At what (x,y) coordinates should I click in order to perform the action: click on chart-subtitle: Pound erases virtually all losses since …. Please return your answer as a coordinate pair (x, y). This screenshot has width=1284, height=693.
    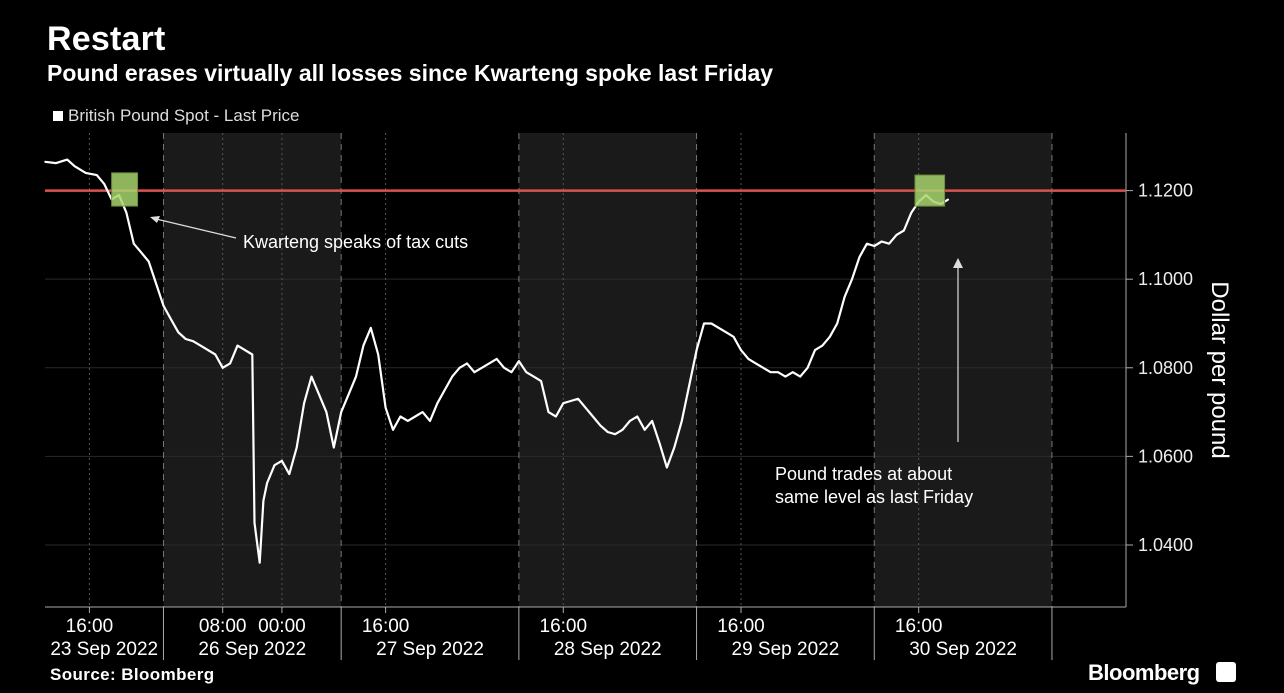
    Looking at the image, I should click on (410, 73).